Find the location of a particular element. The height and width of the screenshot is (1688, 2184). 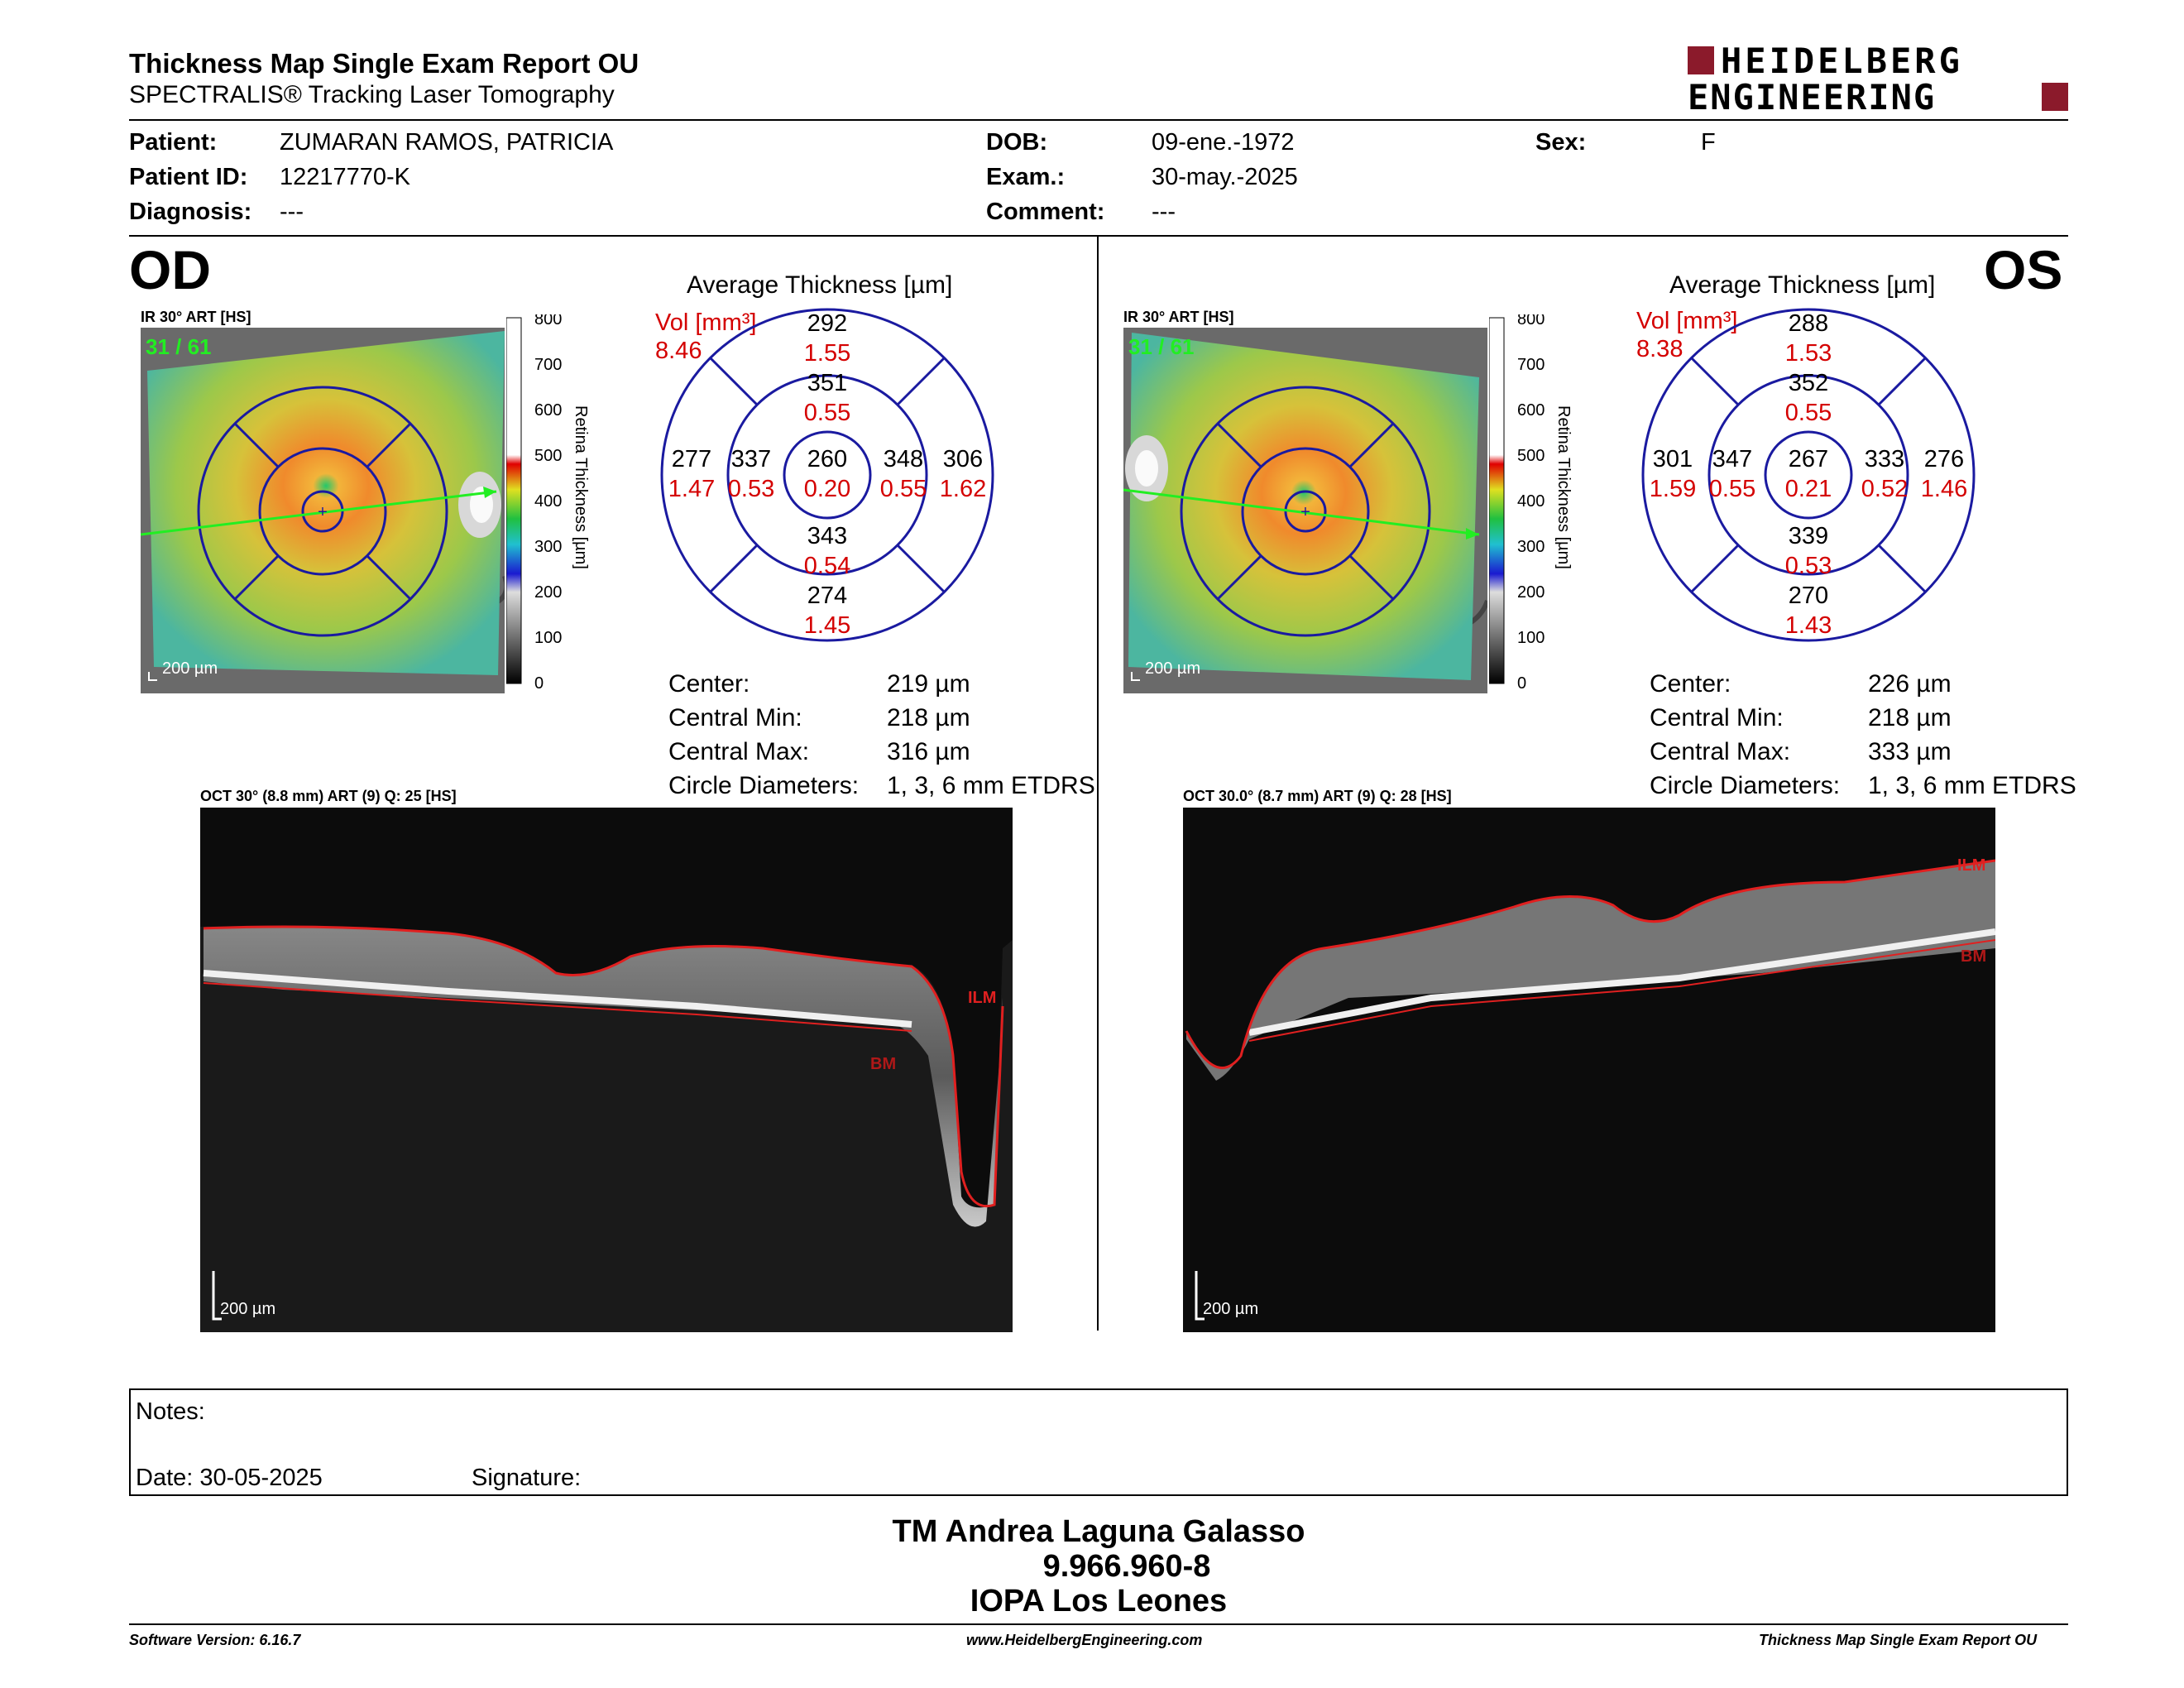

os-stat-center-label: Center: is located at coordinates (1690, 684).